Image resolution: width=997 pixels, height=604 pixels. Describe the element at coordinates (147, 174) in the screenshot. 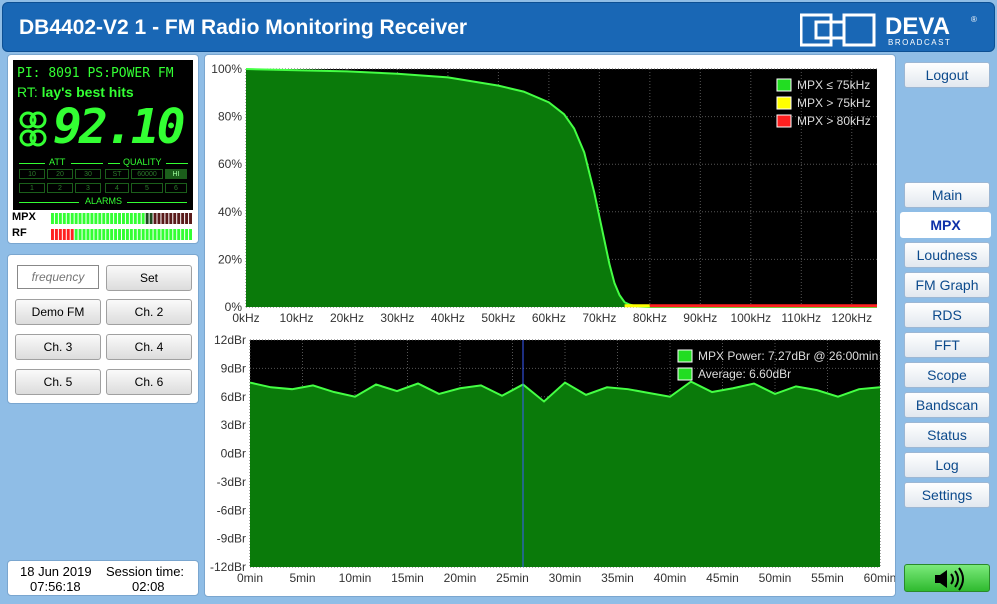

I see `quality-cell-60000: 60000` at that location.